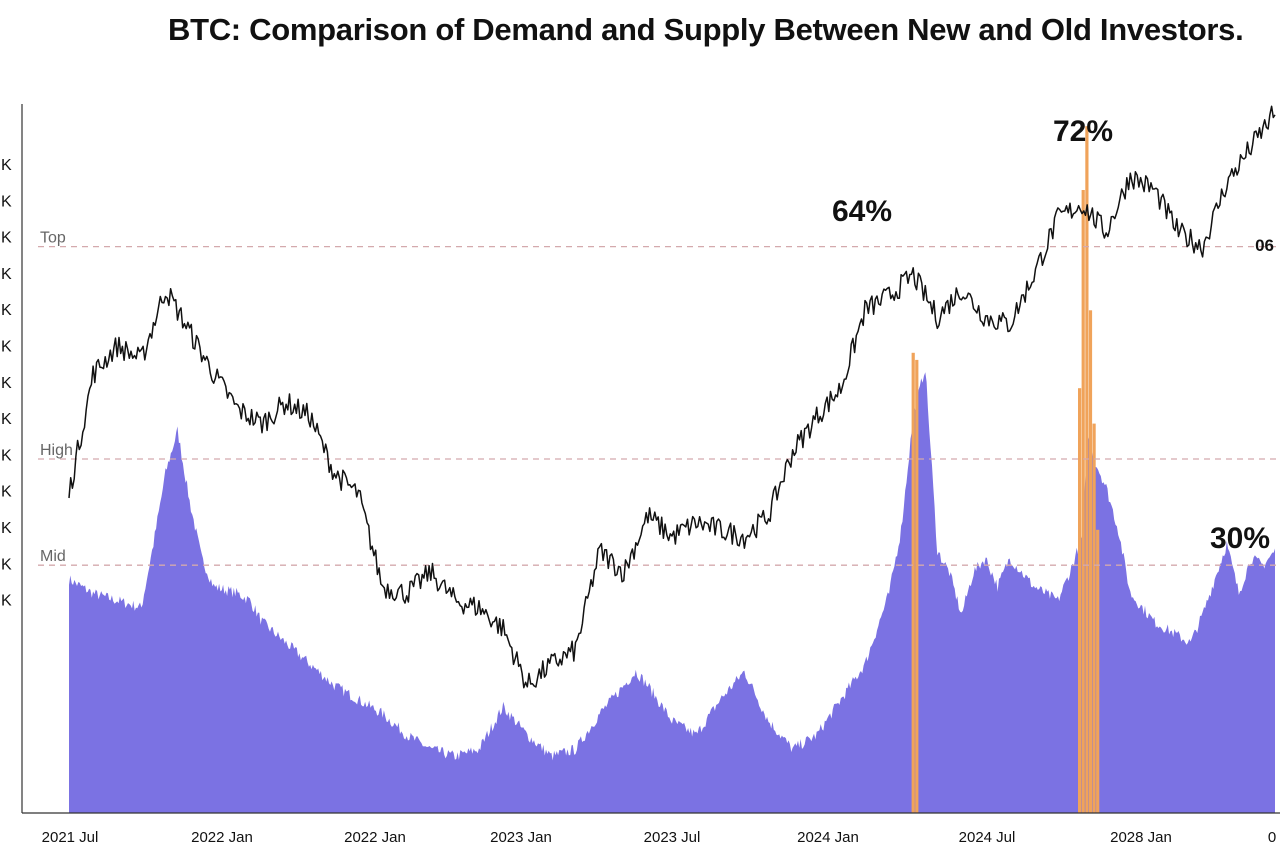  Describe the element at coordinates (1083, 131) in the screenshot. I see `annotation-percent: 72%` at that location.